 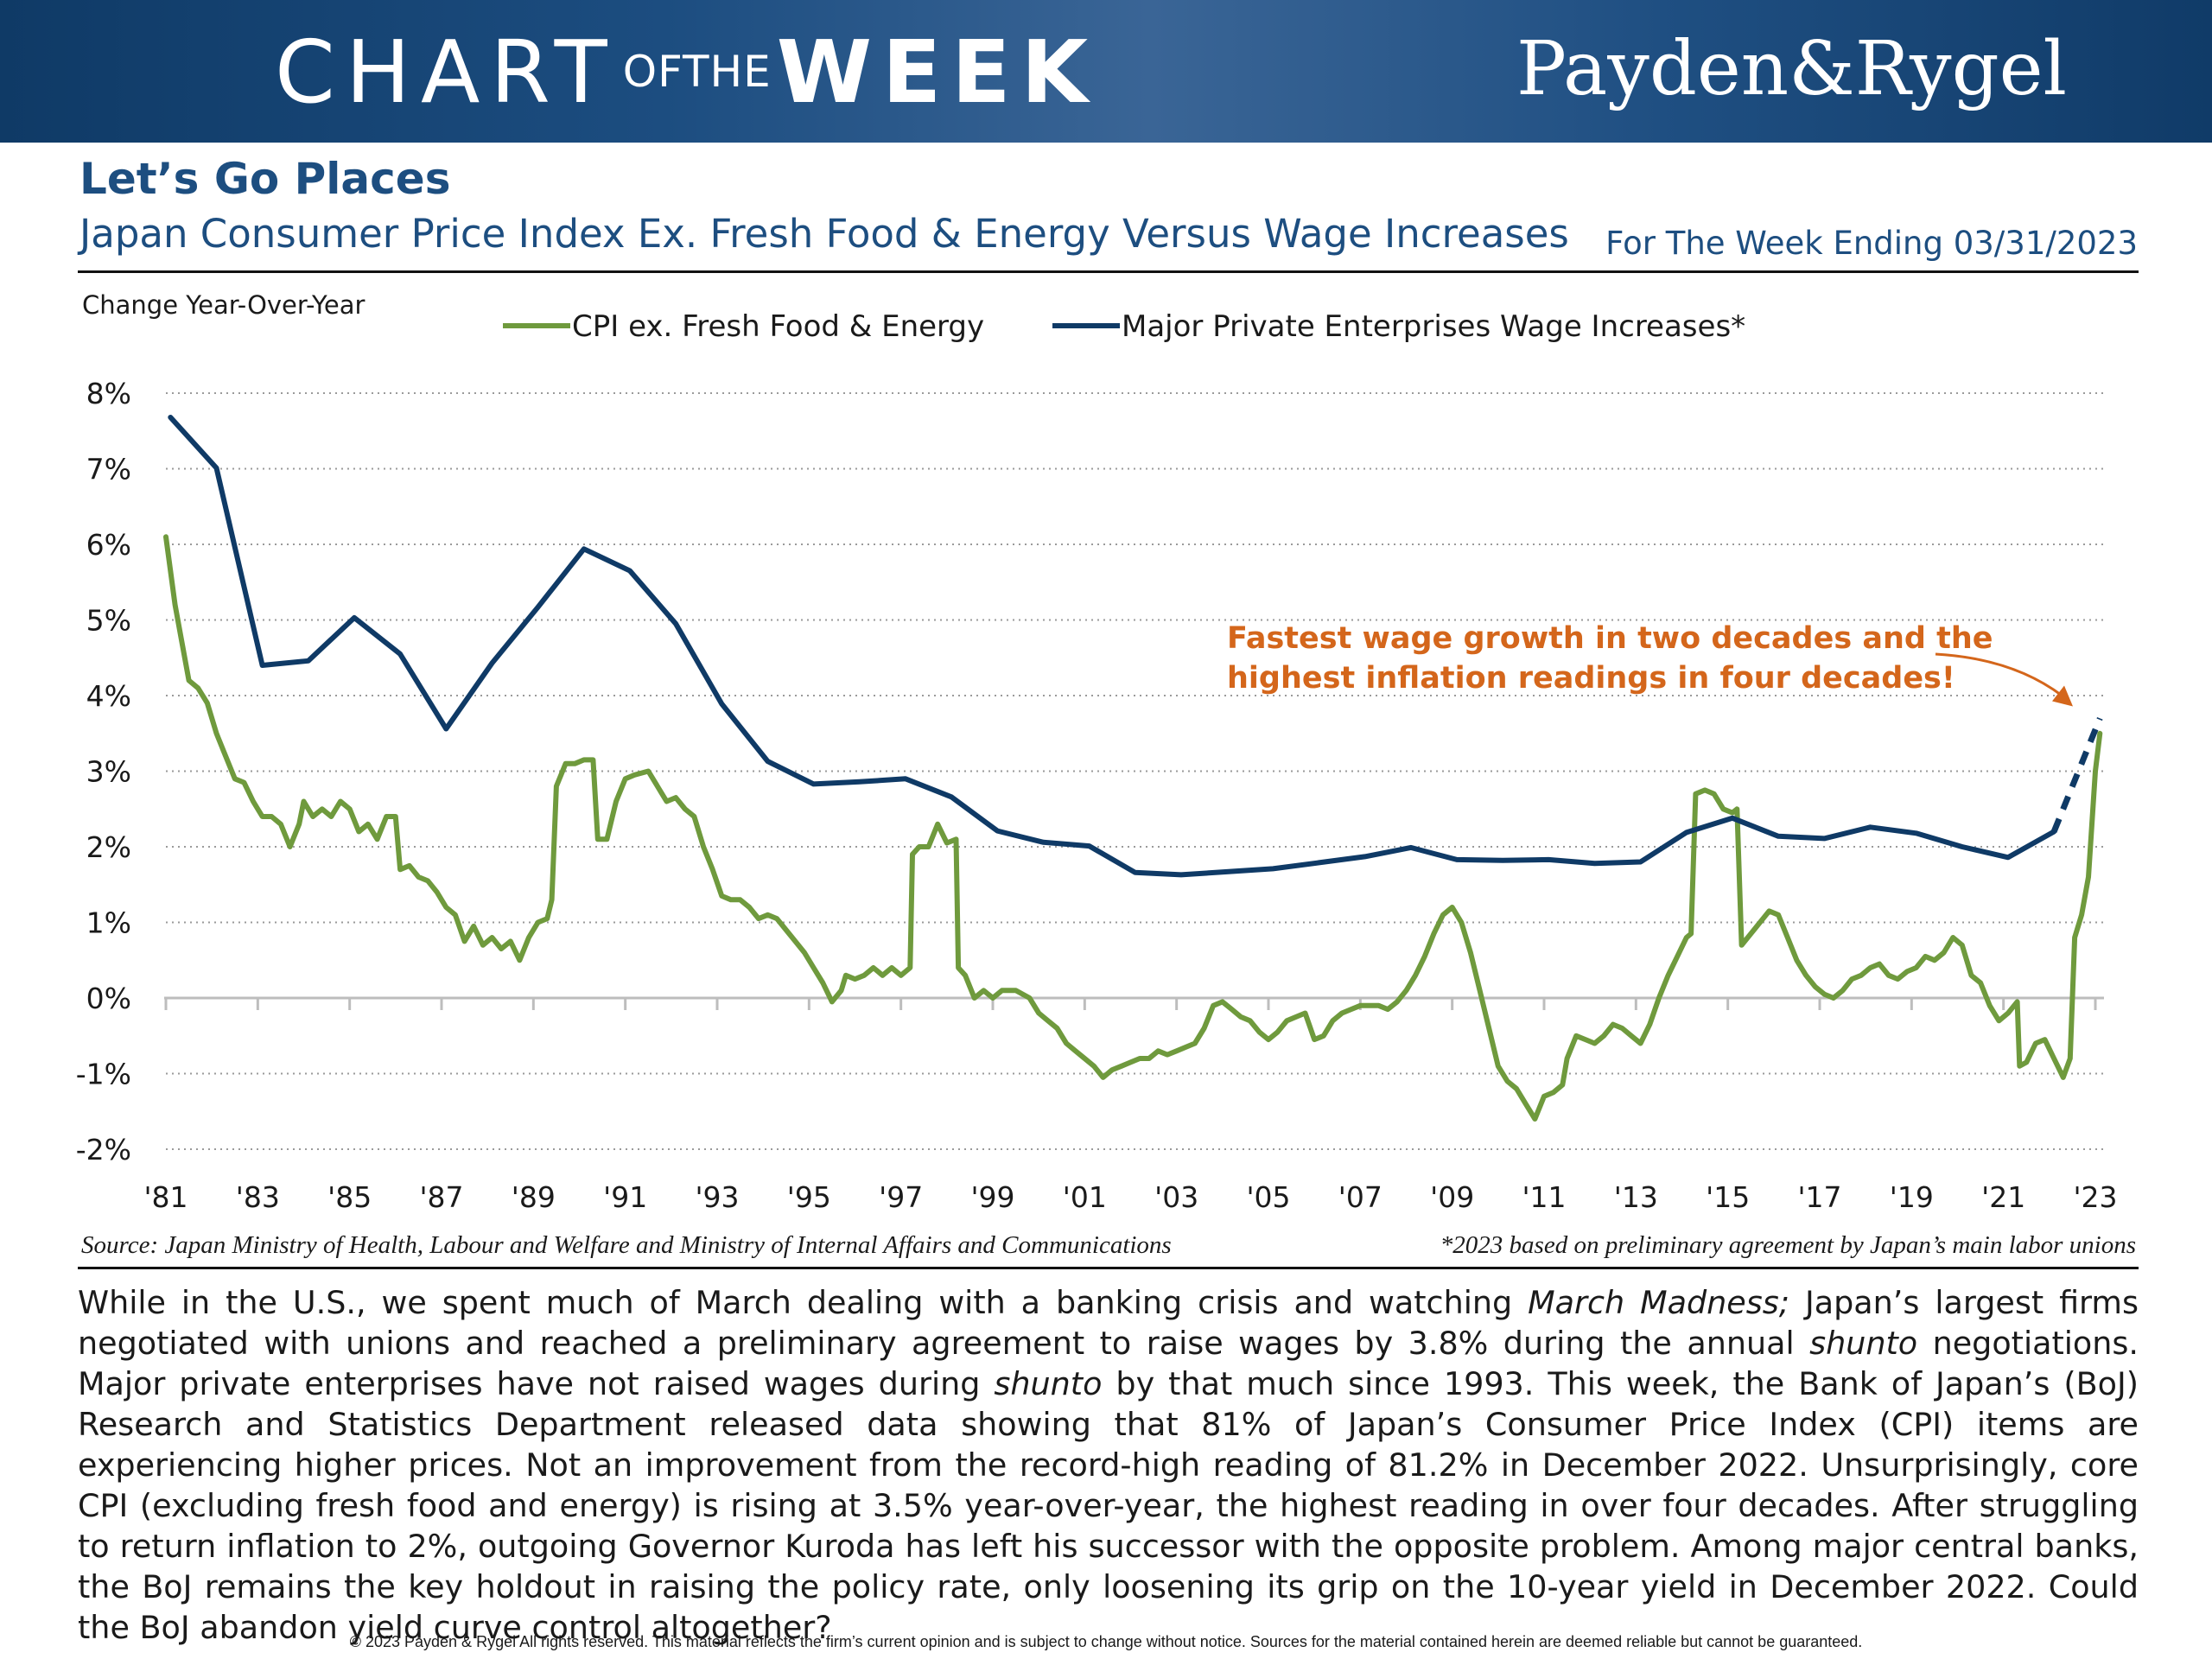 What do you see at coordinates (1108, 1268) in the screenshot?
I see `source-divider` at bounding box center [1108, 1268].